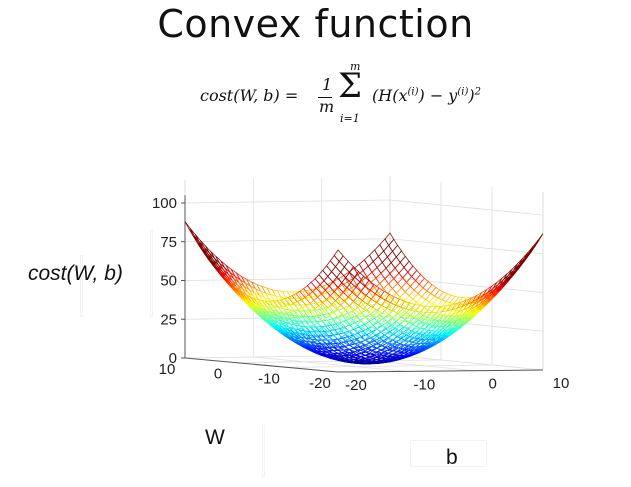 This screenshot has height=487, width=631. Describe the element at coordinates (168, 242) in the screenshot. I see `z-tick-label: 75` at that location.